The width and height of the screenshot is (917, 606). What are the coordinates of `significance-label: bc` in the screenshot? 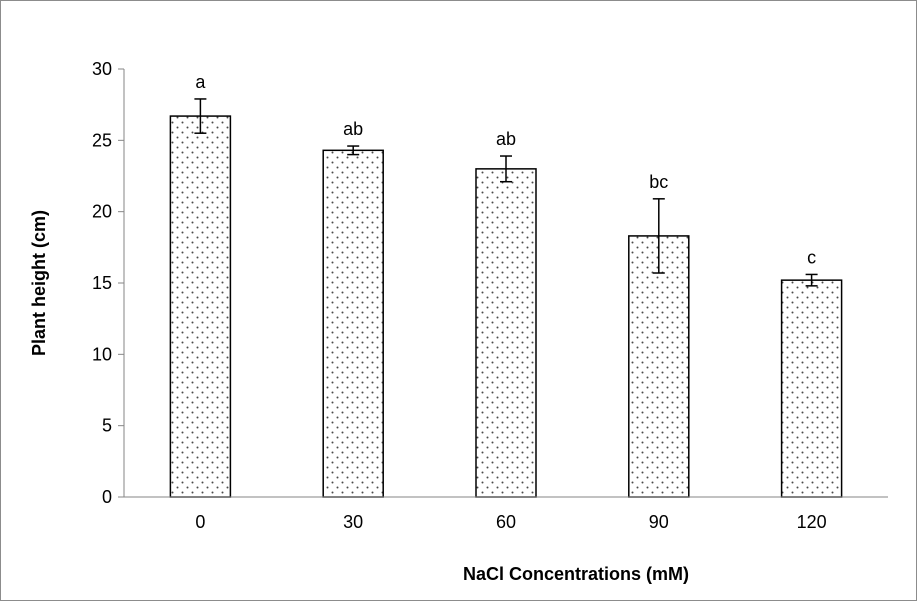 It's located at (658, 182).